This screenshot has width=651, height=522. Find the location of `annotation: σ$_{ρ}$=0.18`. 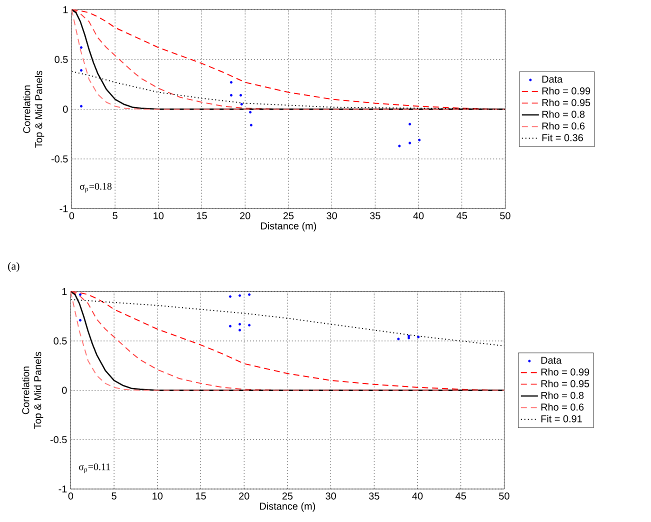

annotation: σ$_{ρ}$=0.18 is located at coordinates (96, 188).